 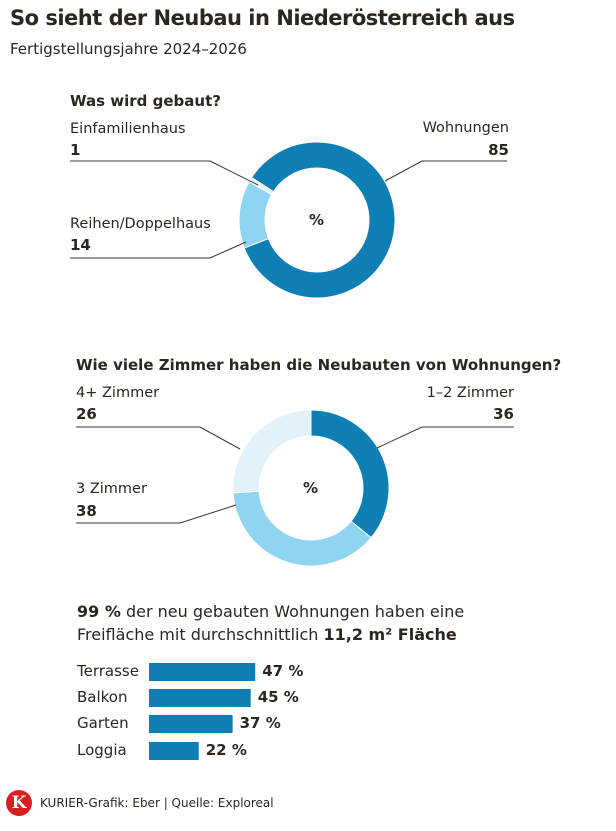 I want to click on donut-slice-einfamilienhaus, so click(x=261, y=186).